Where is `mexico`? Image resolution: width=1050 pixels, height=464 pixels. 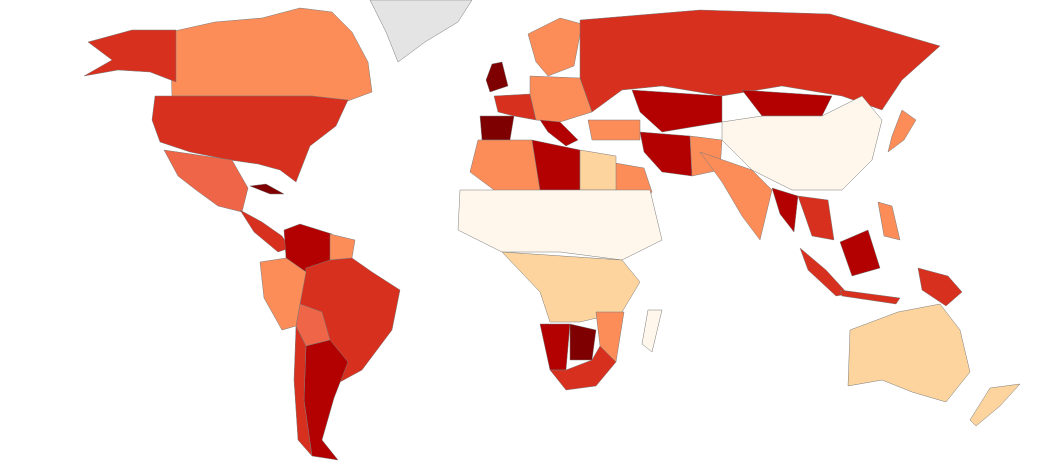
mexico is located at coordinates (206, 181).